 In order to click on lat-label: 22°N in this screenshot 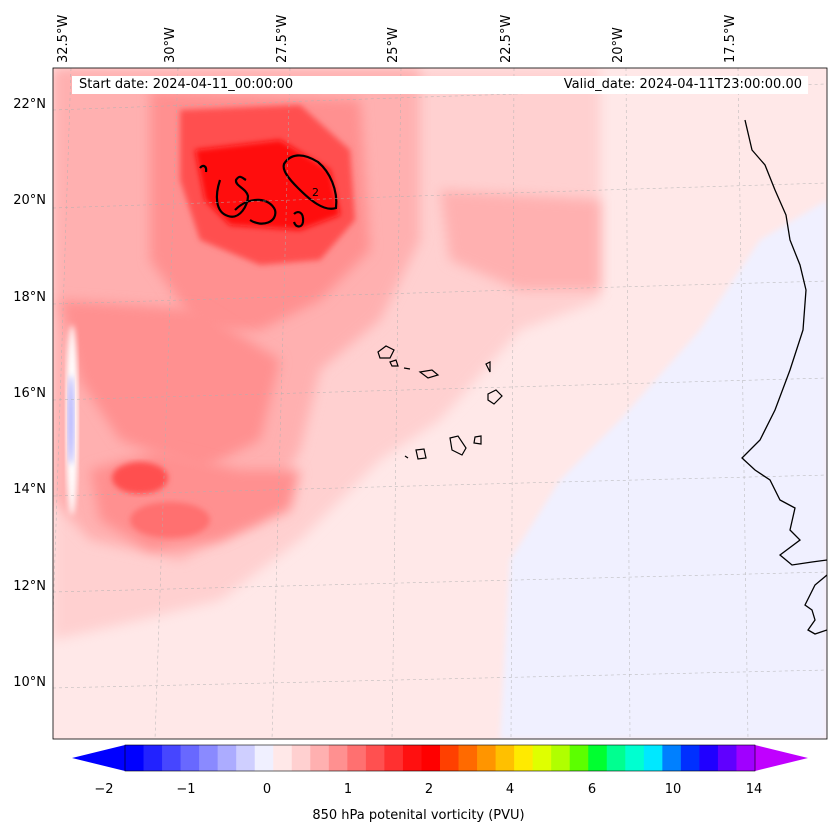, I will do `click(29, 104)`.